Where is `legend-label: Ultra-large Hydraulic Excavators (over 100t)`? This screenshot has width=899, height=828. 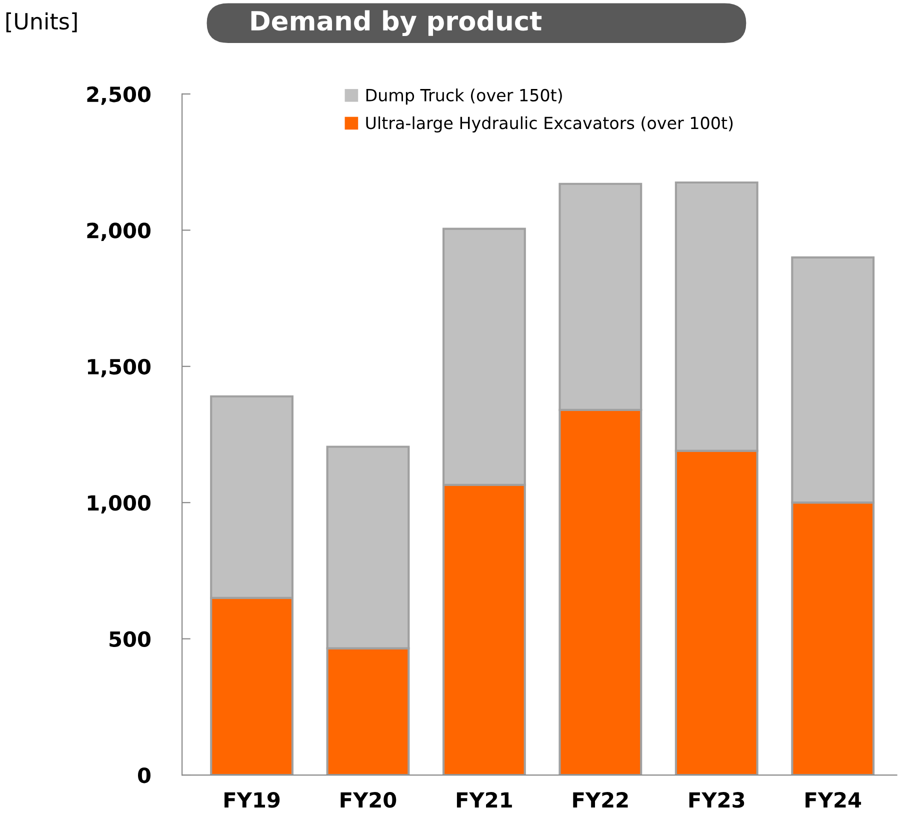
legend-label: Ultra-large Hydraulic Excavators (over 100t) is located at coordinates (549, 124).